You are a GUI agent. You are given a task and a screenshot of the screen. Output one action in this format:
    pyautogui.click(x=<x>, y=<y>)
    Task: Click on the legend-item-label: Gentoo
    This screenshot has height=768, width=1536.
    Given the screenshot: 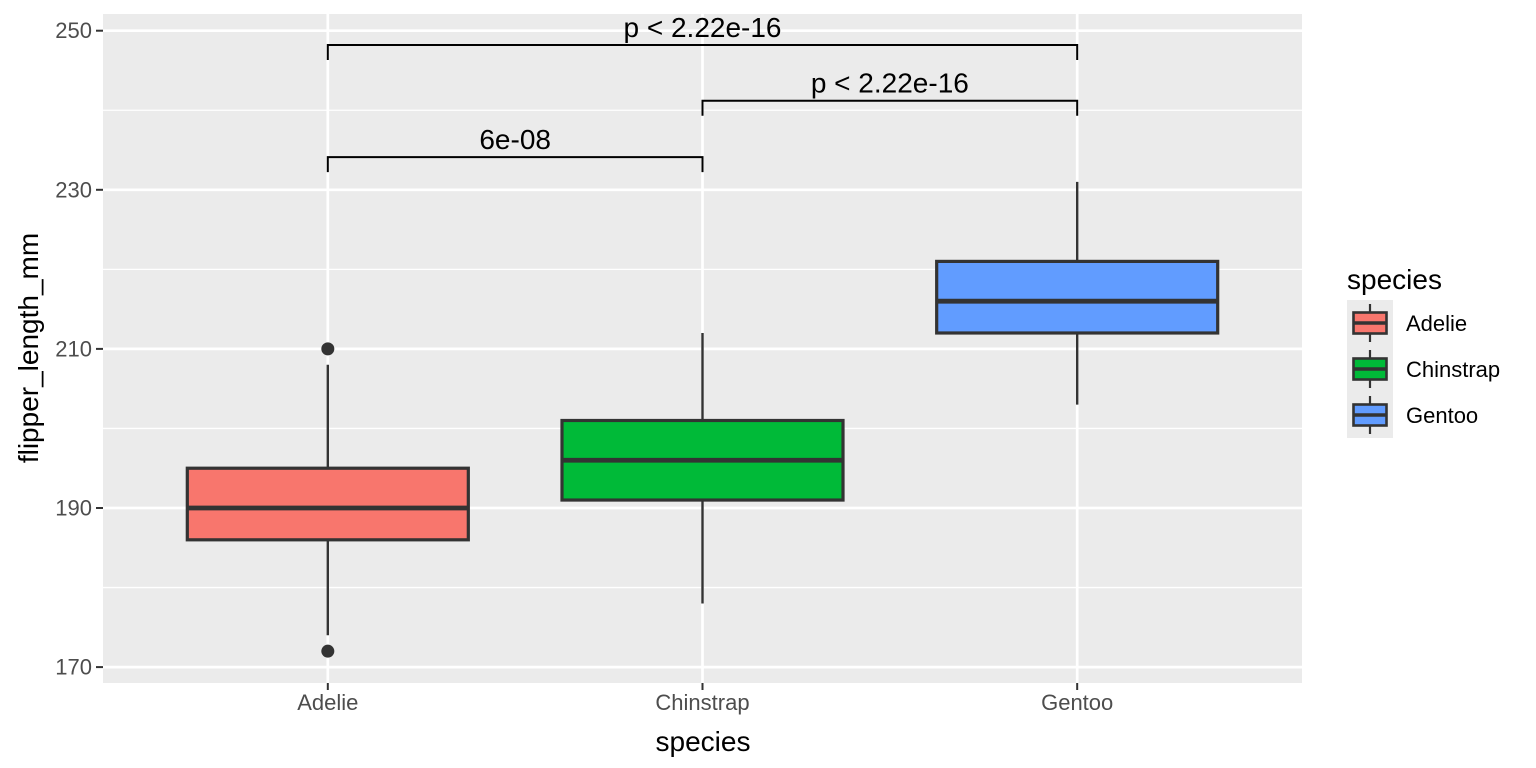 What is the action you would take?
    pyautogui.click(x=1442, y=415)
    